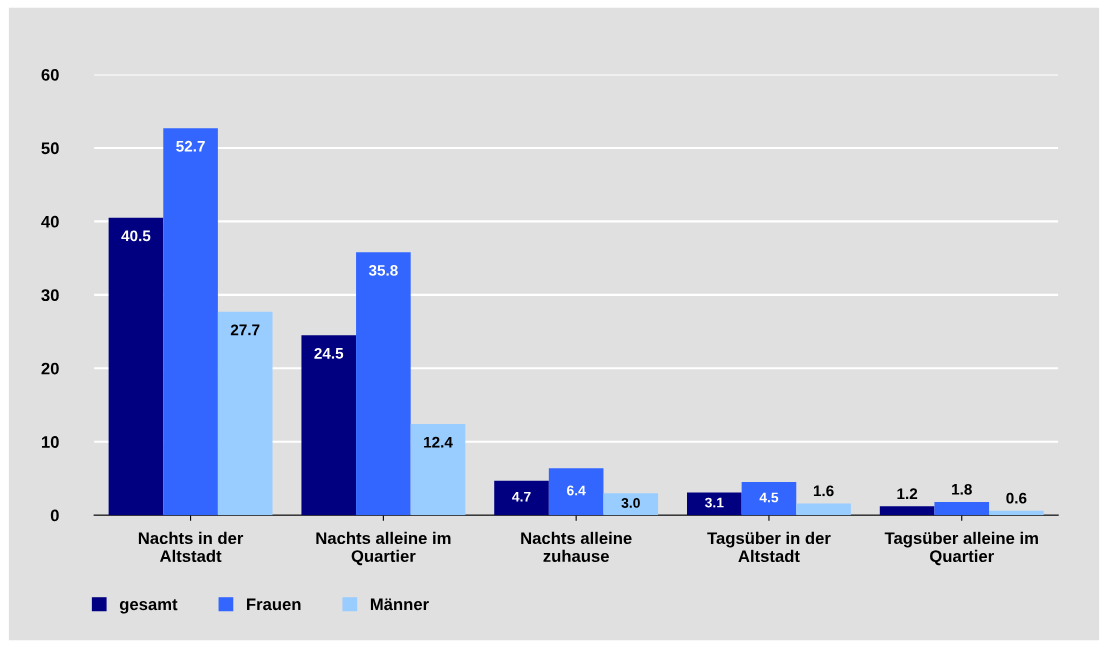 The height and width of the screenshot is (648, 1108). What do you see at coordinates (907, 494) in the screenshot?
I see `data-label: 1.2` at bounding box center [907, 494].